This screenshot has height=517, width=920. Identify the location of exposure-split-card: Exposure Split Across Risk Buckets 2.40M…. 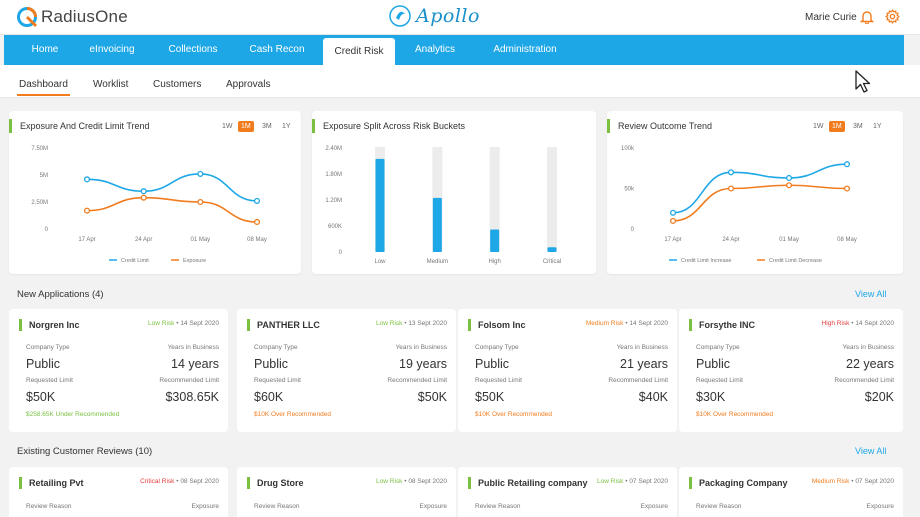
(454, 192).